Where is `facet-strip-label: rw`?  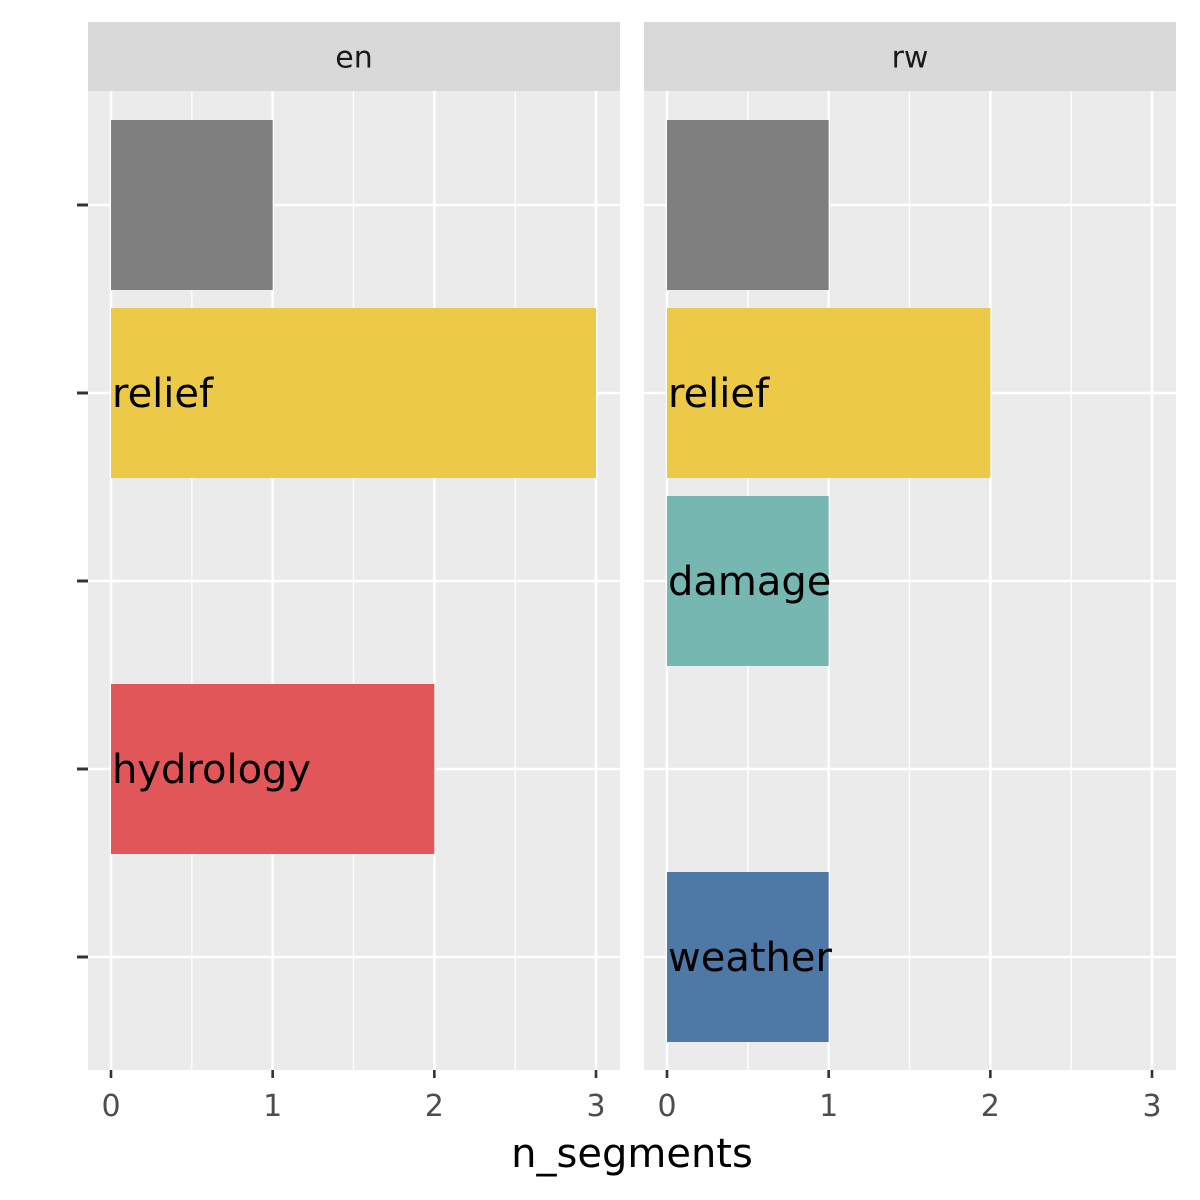
facet-strip-label: rw is located at coordinates (910, 58).